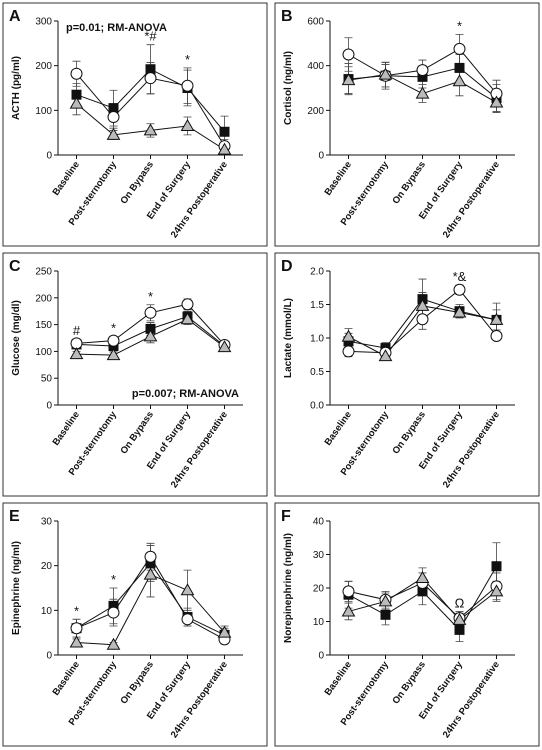 The image size is (542, 750). What do you see at coordinates (16, 338) in the screenshot?
I see `y-axis-label: Glucose (mg/dl)` at bounding box center [16, 338].